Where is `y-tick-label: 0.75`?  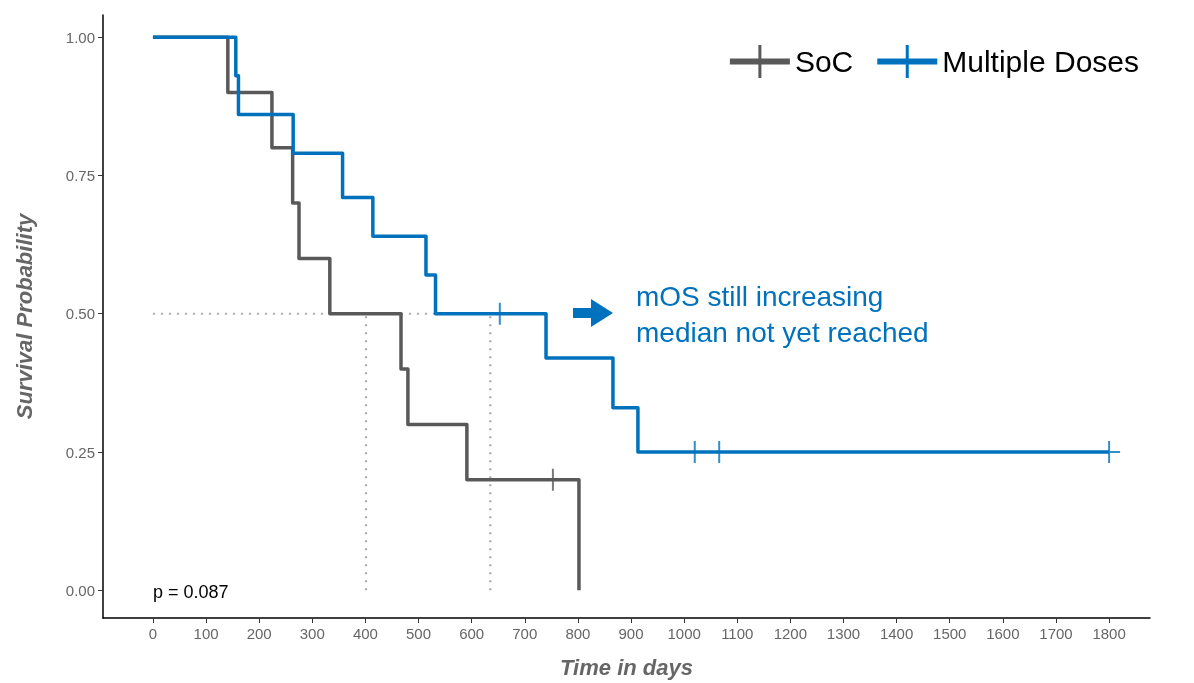 y-tick-label: 0.75 is located at coordinates (80, 175).